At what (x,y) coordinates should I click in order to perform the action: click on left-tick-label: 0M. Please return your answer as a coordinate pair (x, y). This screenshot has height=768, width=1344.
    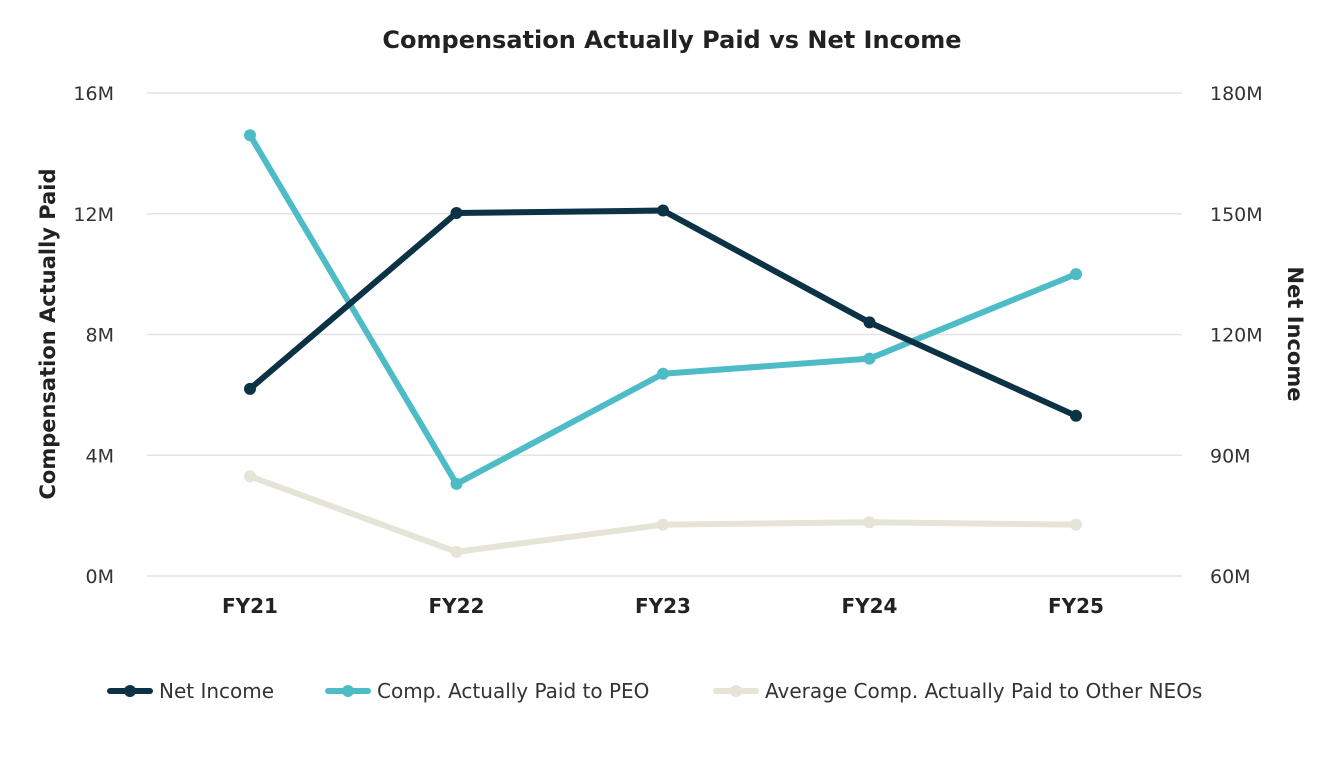
    Looking at the image, I should click on (100, 577).